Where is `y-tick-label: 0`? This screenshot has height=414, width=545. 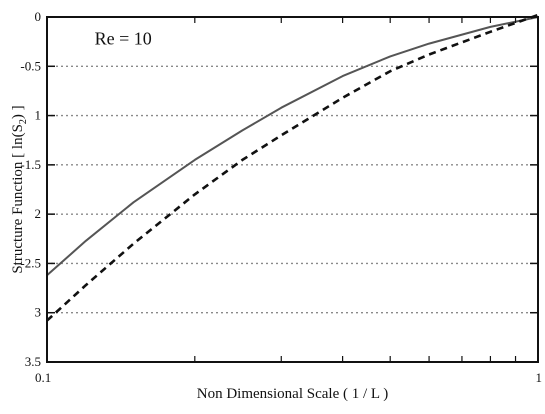
y-tick-label: 0 is located at coordinates (38, 16).